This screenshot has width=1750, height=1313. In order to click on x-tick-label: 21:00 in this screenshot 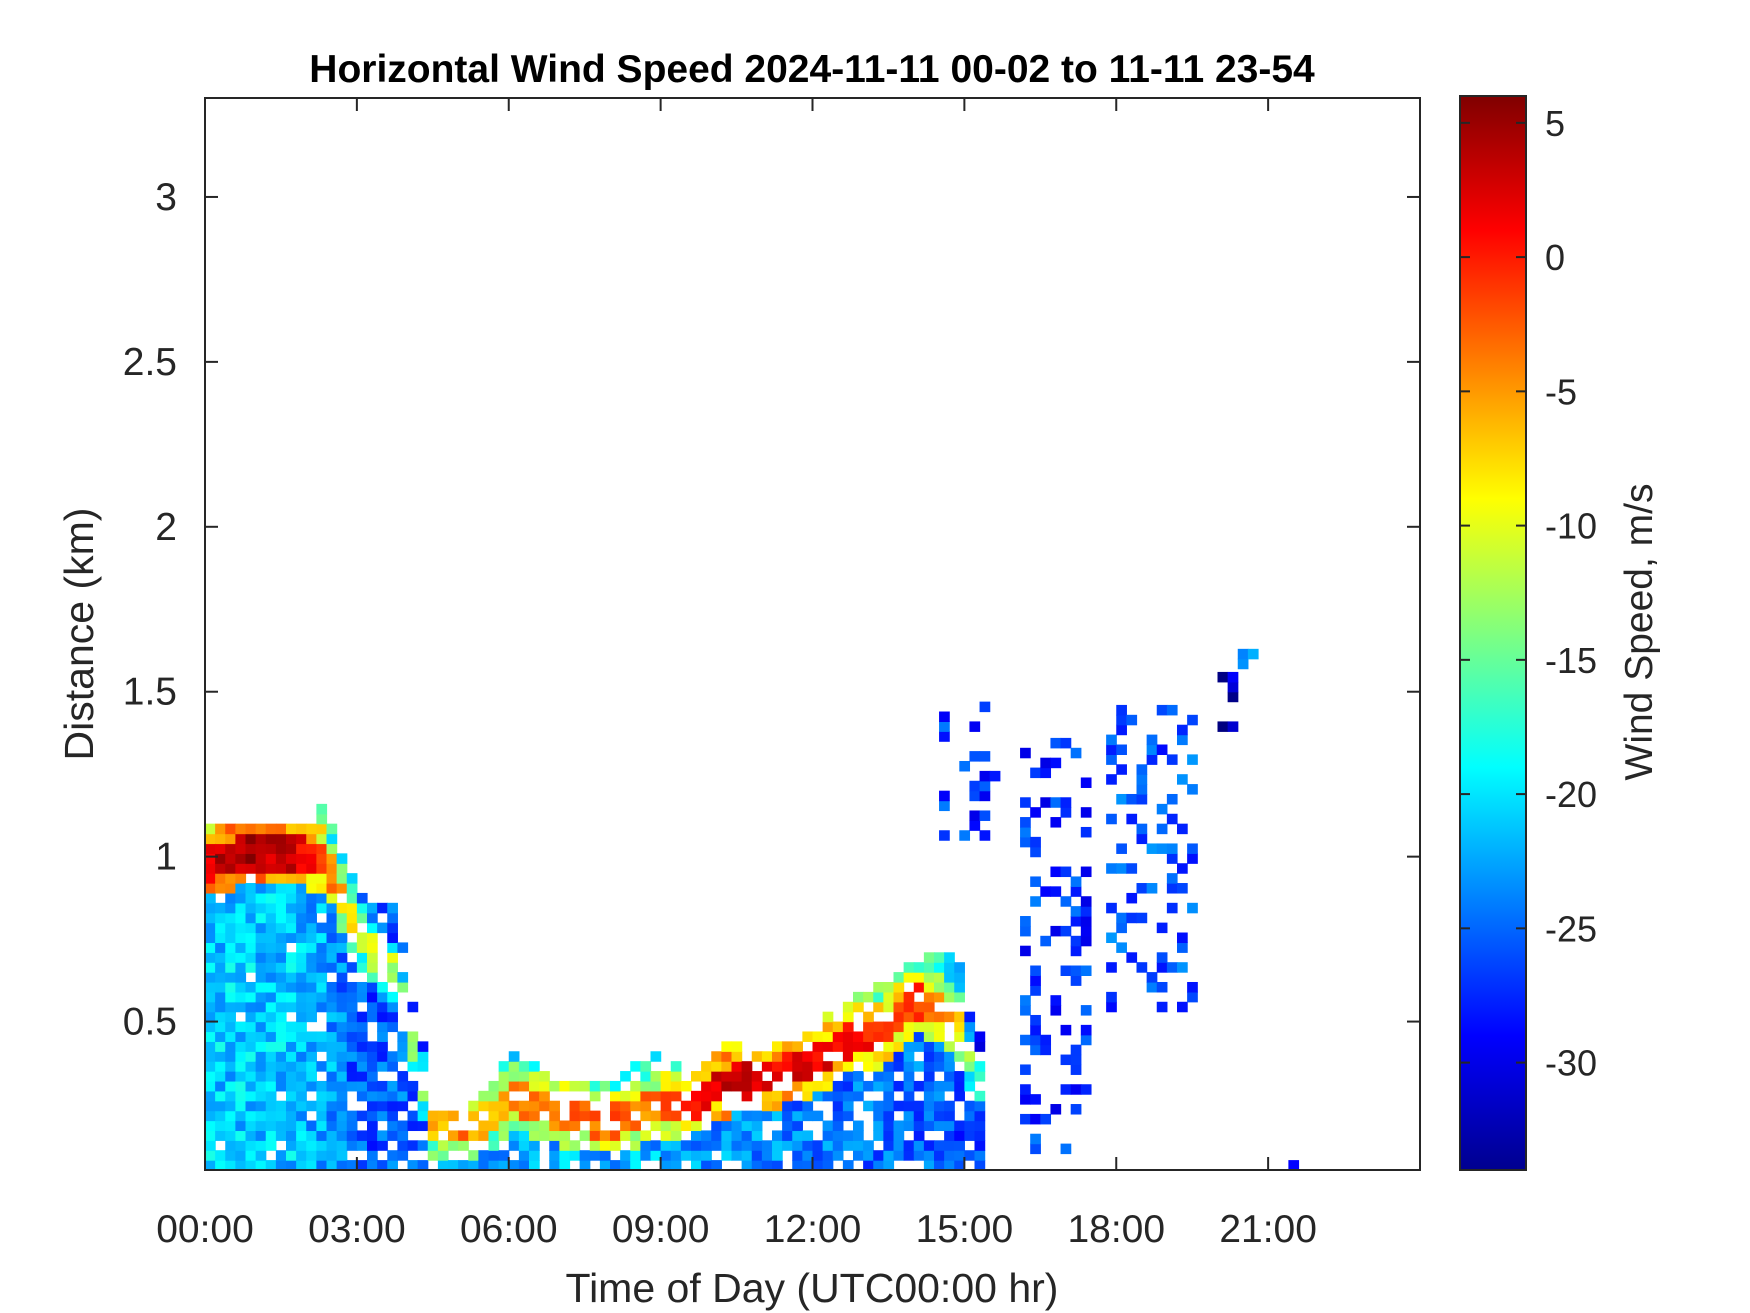, I will do `click(1268, 1229)`.